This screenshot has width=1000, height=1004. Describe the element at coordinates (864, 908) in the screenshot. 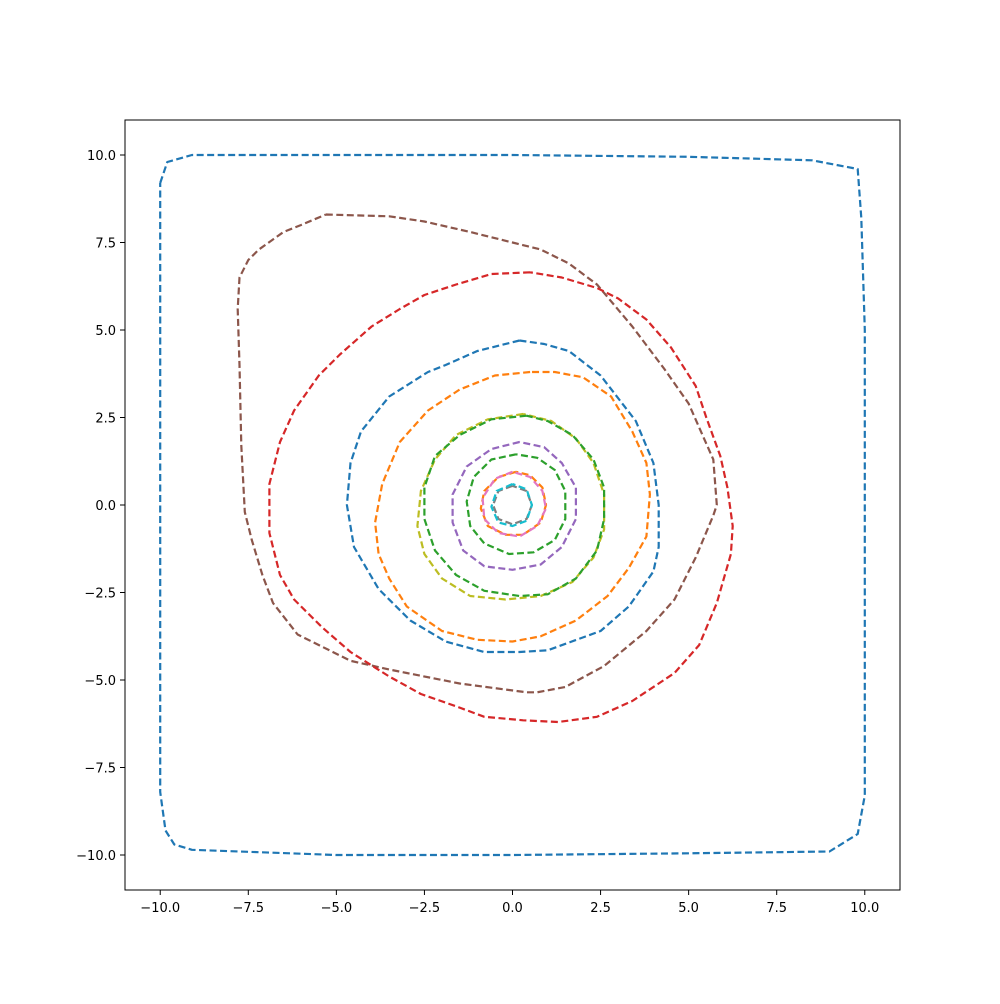

I see `x-tick-label: 10.0` at that location.